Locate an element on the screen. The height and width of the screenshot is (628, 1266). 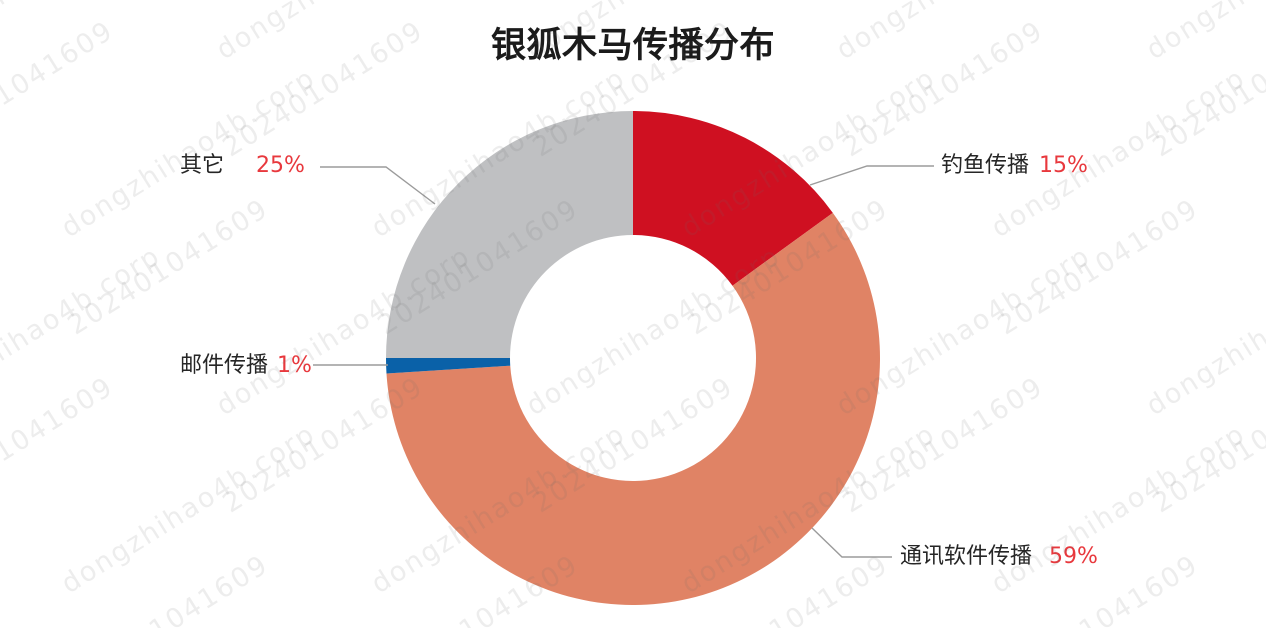
slice-phishing is located at coordinates (733, 198).